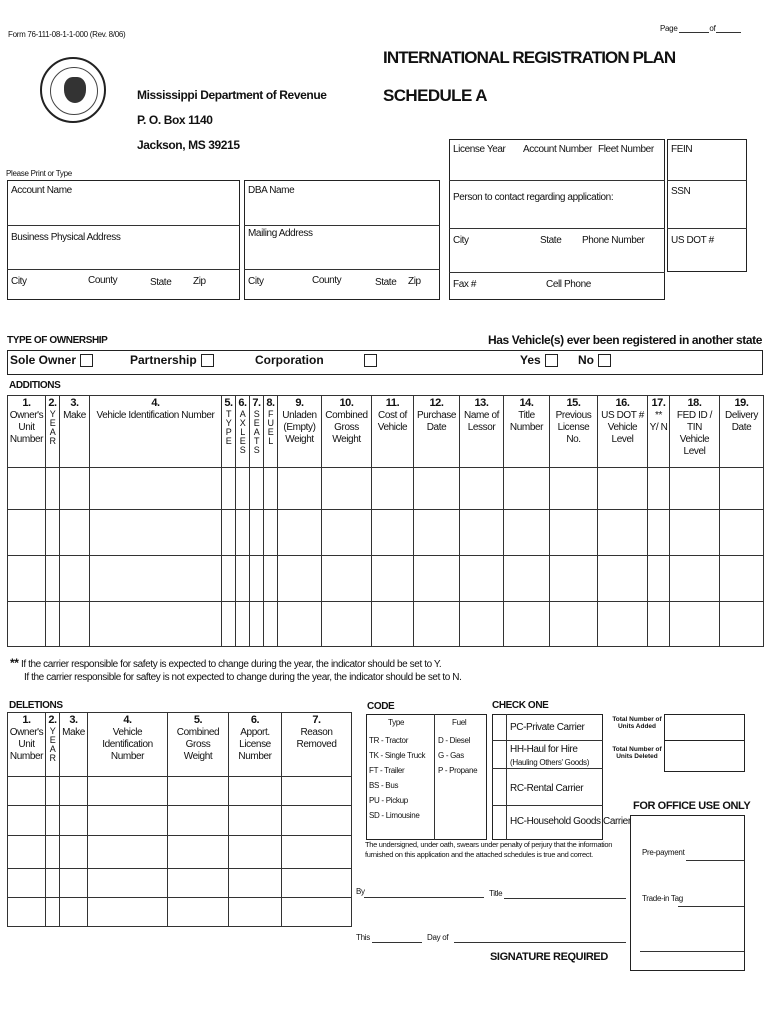 This screenshot has width=770, height=1024. What do you see at coordinates (547, 727) in the screenshot?
I see `option-private-carrier: PC-Private Carrier` at bounding box center [547, 727].